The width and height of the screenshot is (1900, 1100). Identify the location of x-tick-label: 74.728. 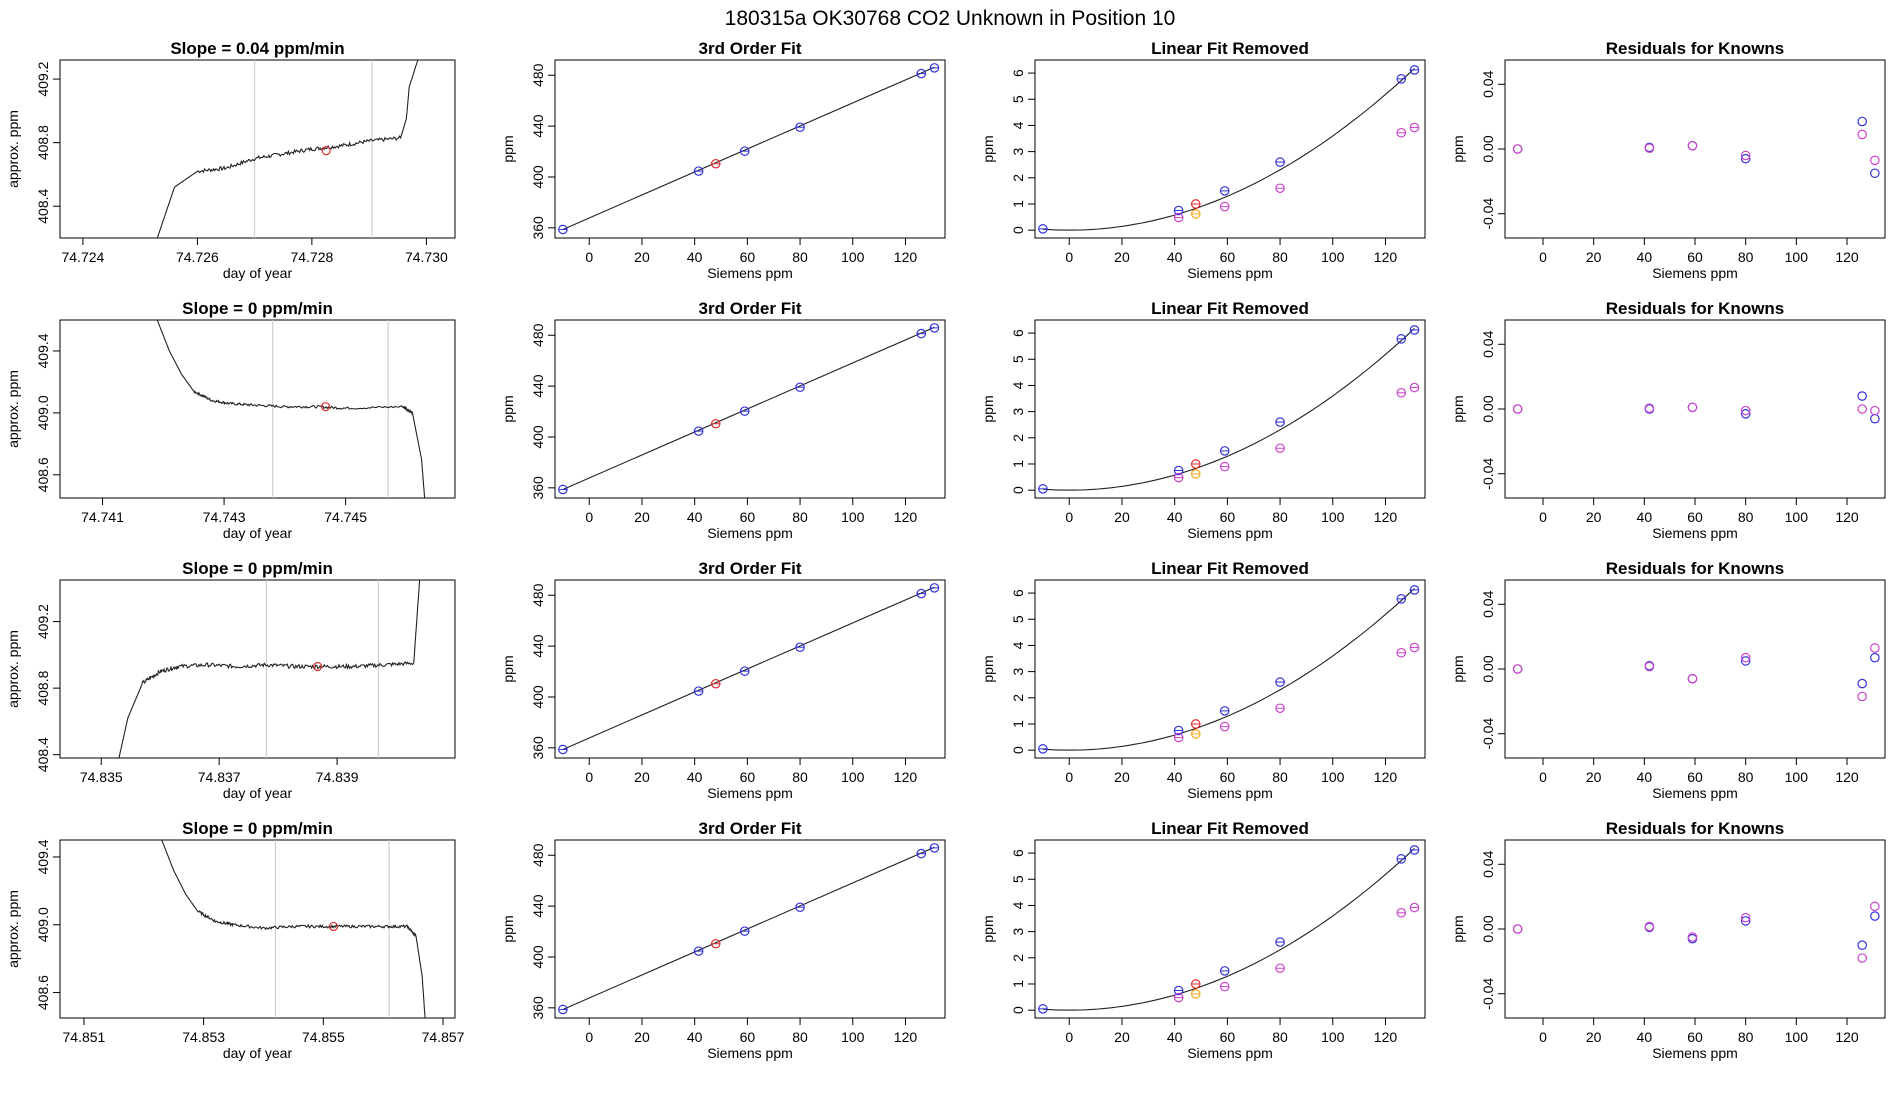
(311, 257).